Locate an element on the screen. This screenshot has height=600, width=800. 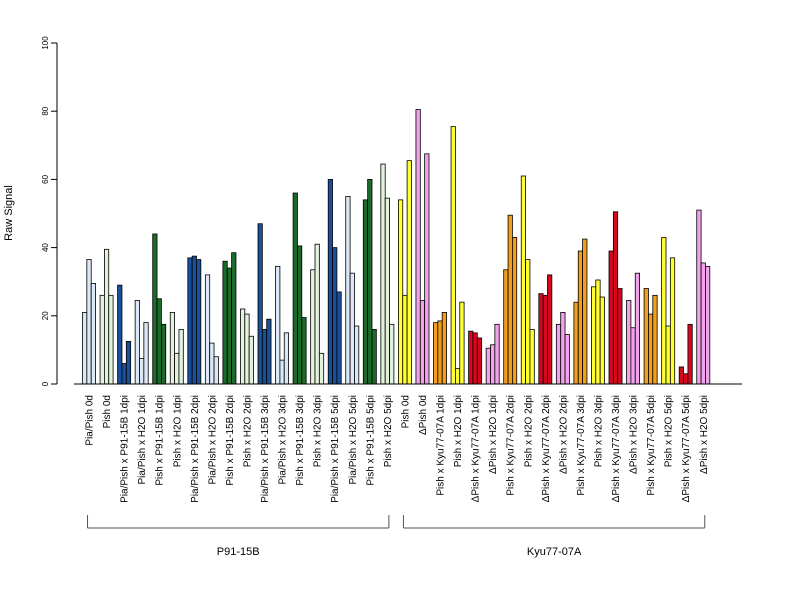
group-label: P91-15B is located at coordinates (238, 552).